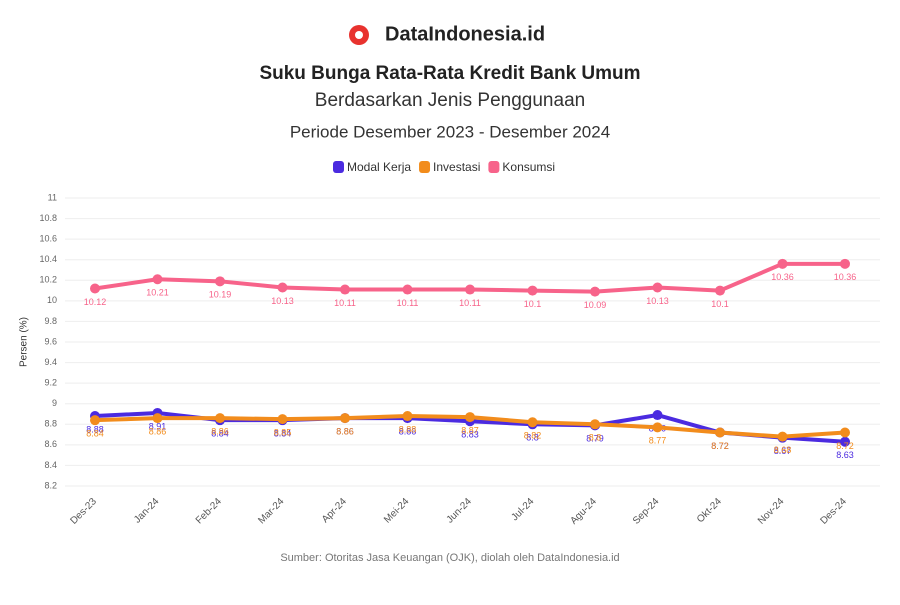 The width and height of the screenshot is (900, 605). Describe the element at coordinates (50, 444) in the screenshot. I see `y-tick-label: 8.6` at that location.